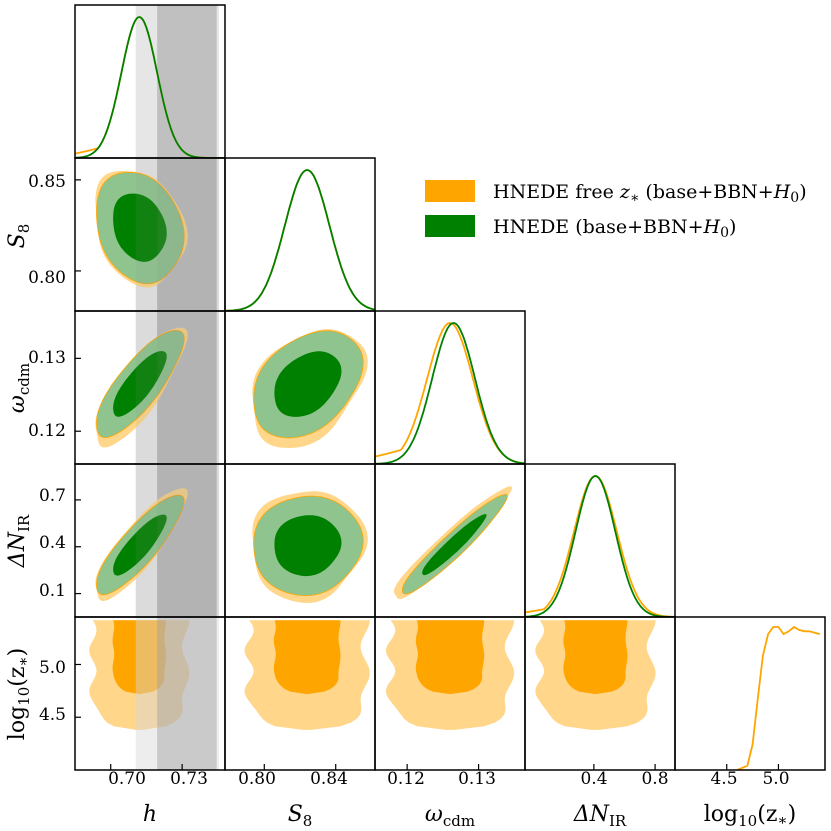  Describe the element at coordinates (723, 779) in the screenshot. I see `x-tick-label-logz-45: 4.5` at that location.